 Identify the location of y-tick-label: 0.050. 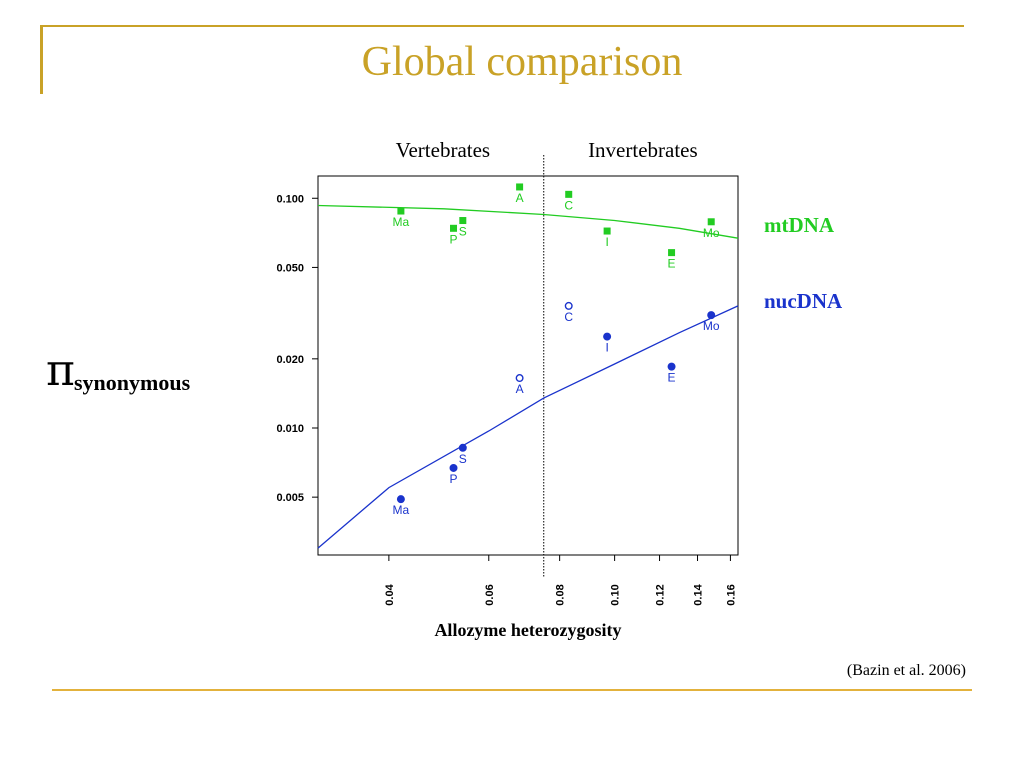
(290, 268).